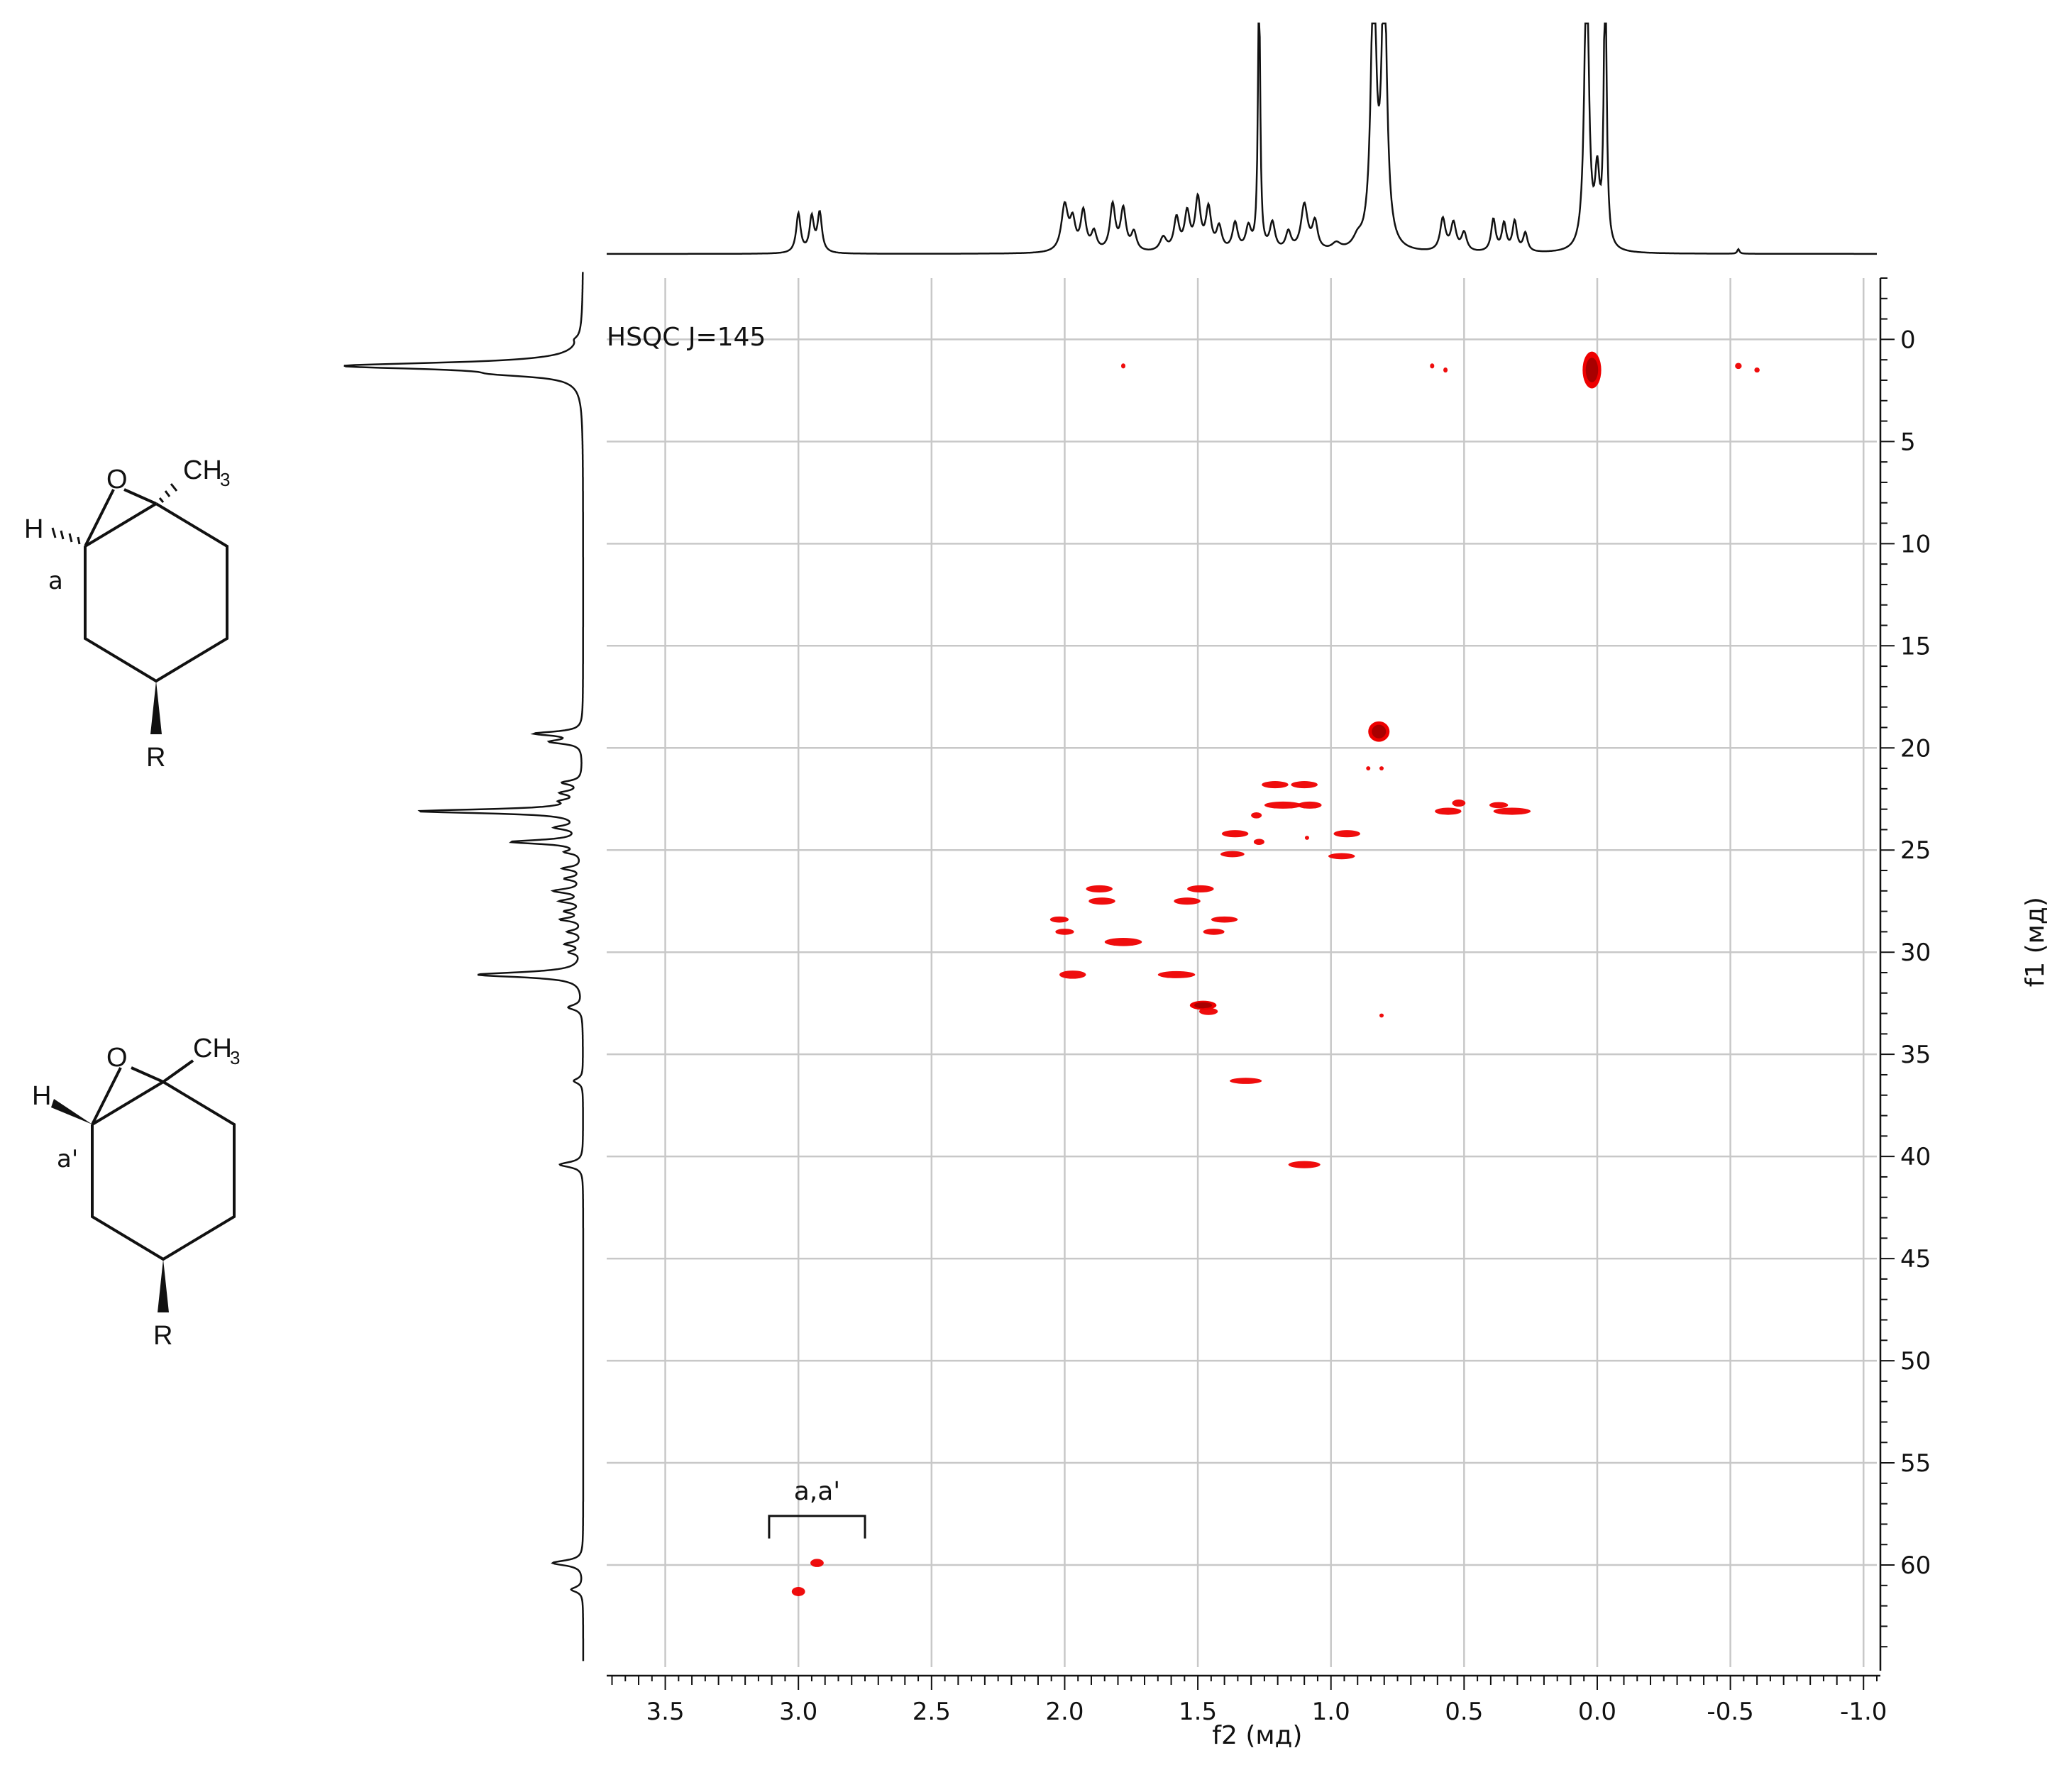  What do you see at coordinates (136, 1192) in the screenshot?
I see `structure-a-prime: O CH 3 H a' R` at bounding box center [136, 1192].